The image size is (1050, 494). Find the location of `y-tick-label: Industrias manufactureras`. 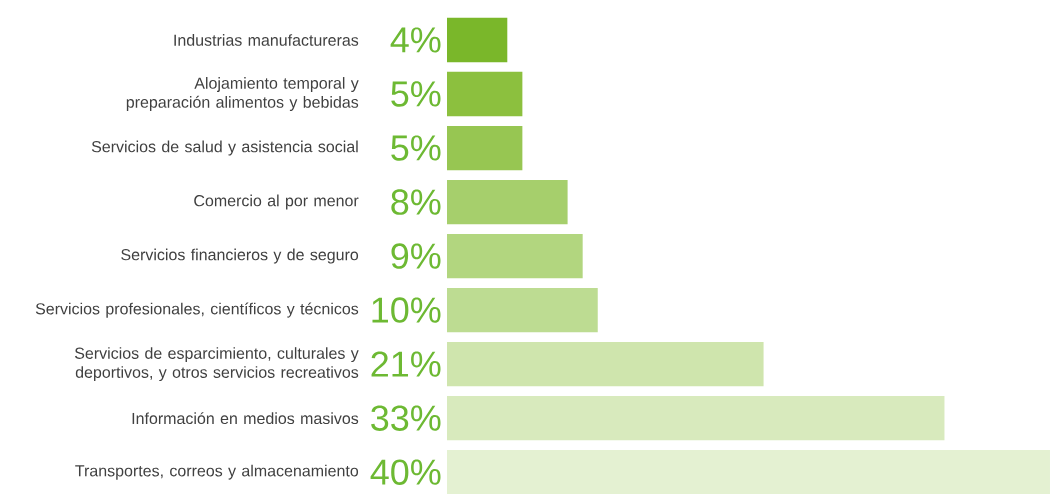

y-tick-label: Industrias manufactureras is located at coordinates (266, 39).